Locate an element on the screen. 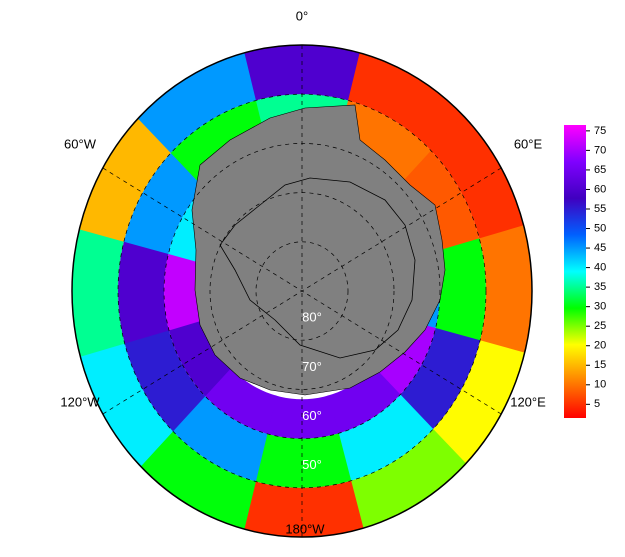  colorbar is located at coordinates (575, 271).